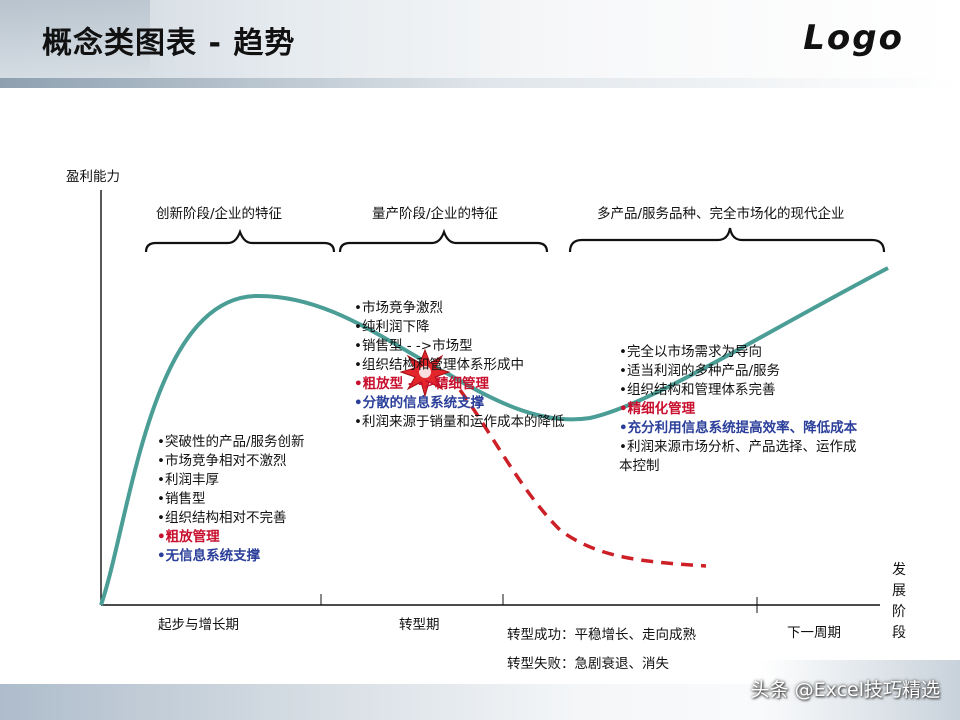  Describe the element at coordinates (222, 518) in the screenshot. I see `list-item: •组织结构相对不完善` at that location.